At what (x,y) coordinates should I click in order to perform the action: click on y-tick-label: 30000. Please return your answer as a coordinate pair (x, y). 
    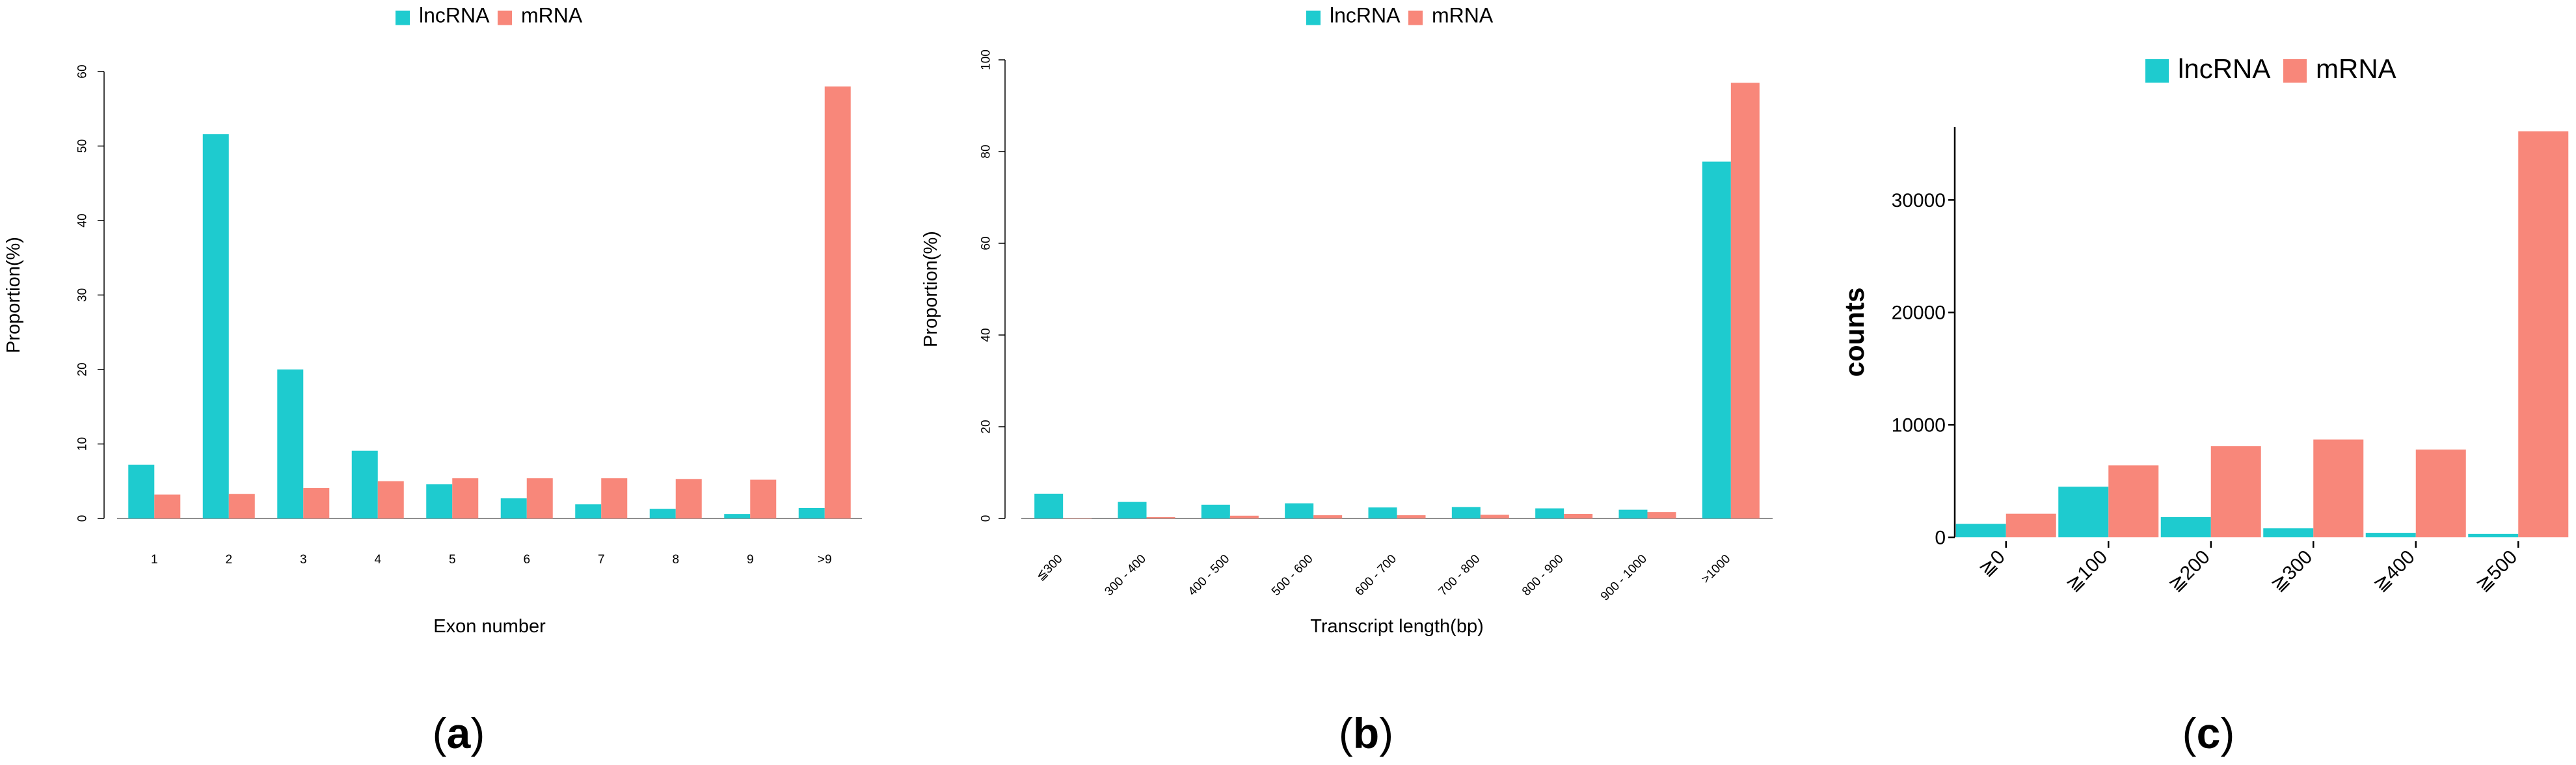
    Looking at the image, I should click on (1919, 200).